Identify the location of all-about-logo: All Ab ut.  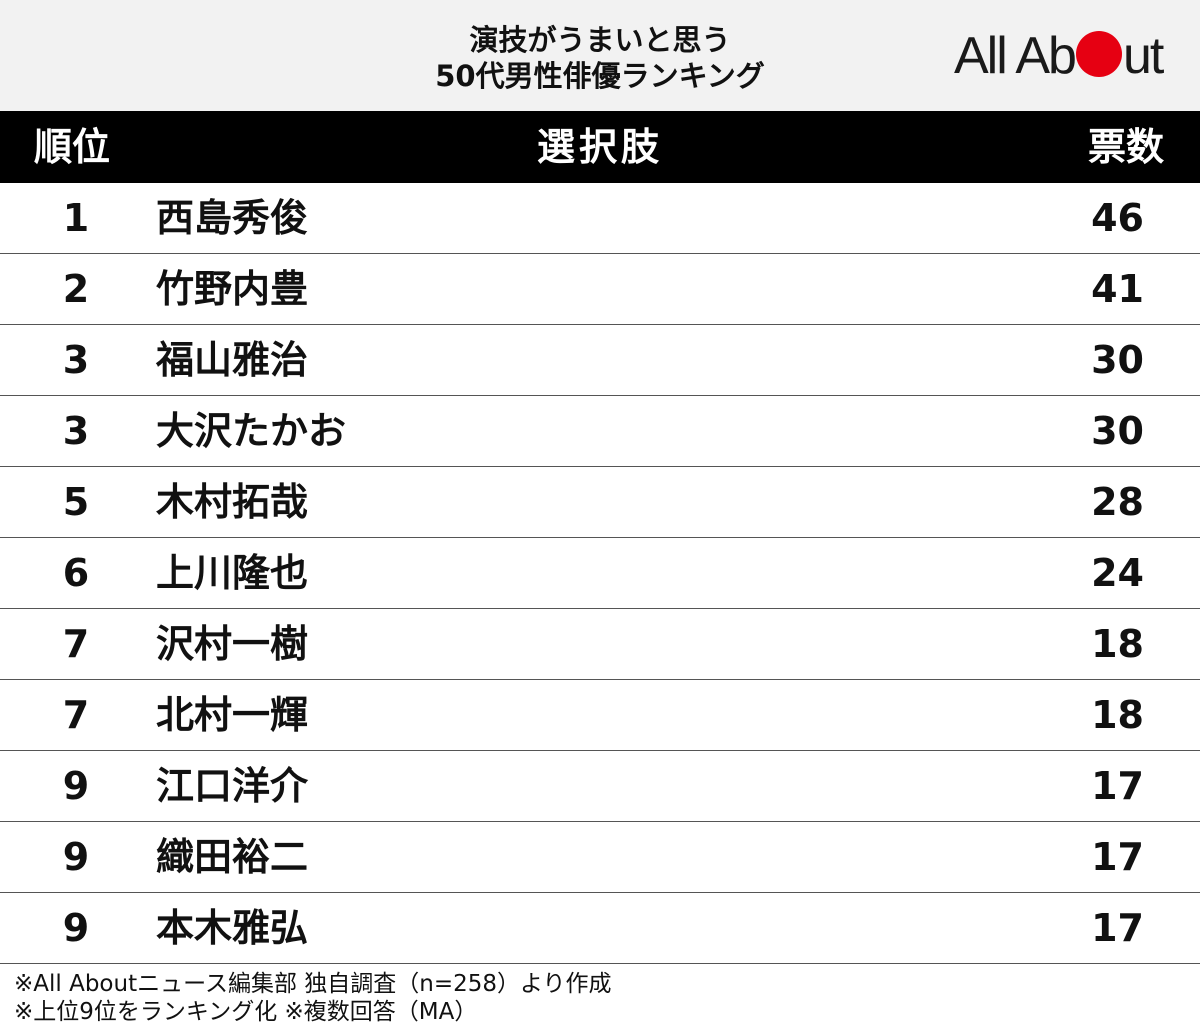
(1059, 56).